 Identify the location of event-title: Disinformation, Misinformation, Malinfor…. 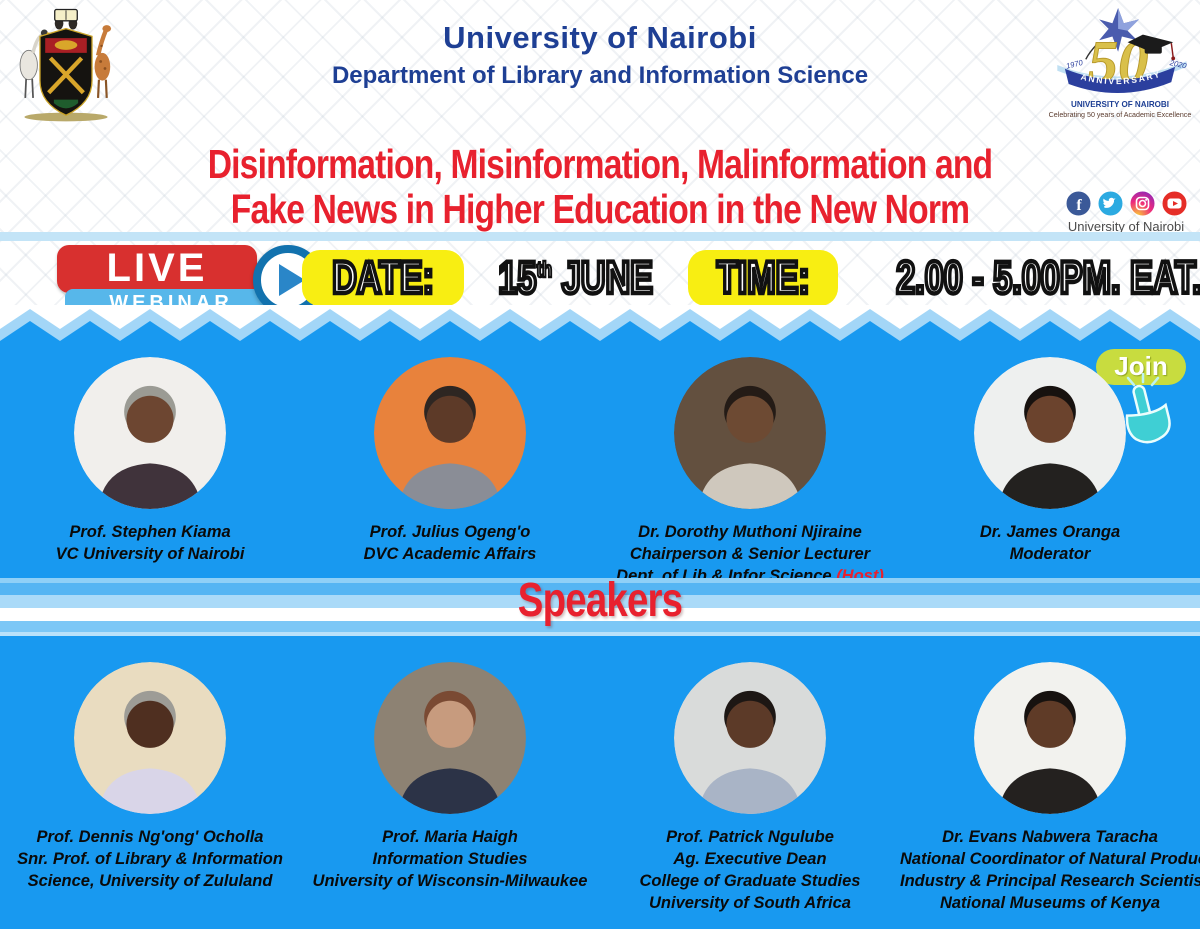
(600, 187).